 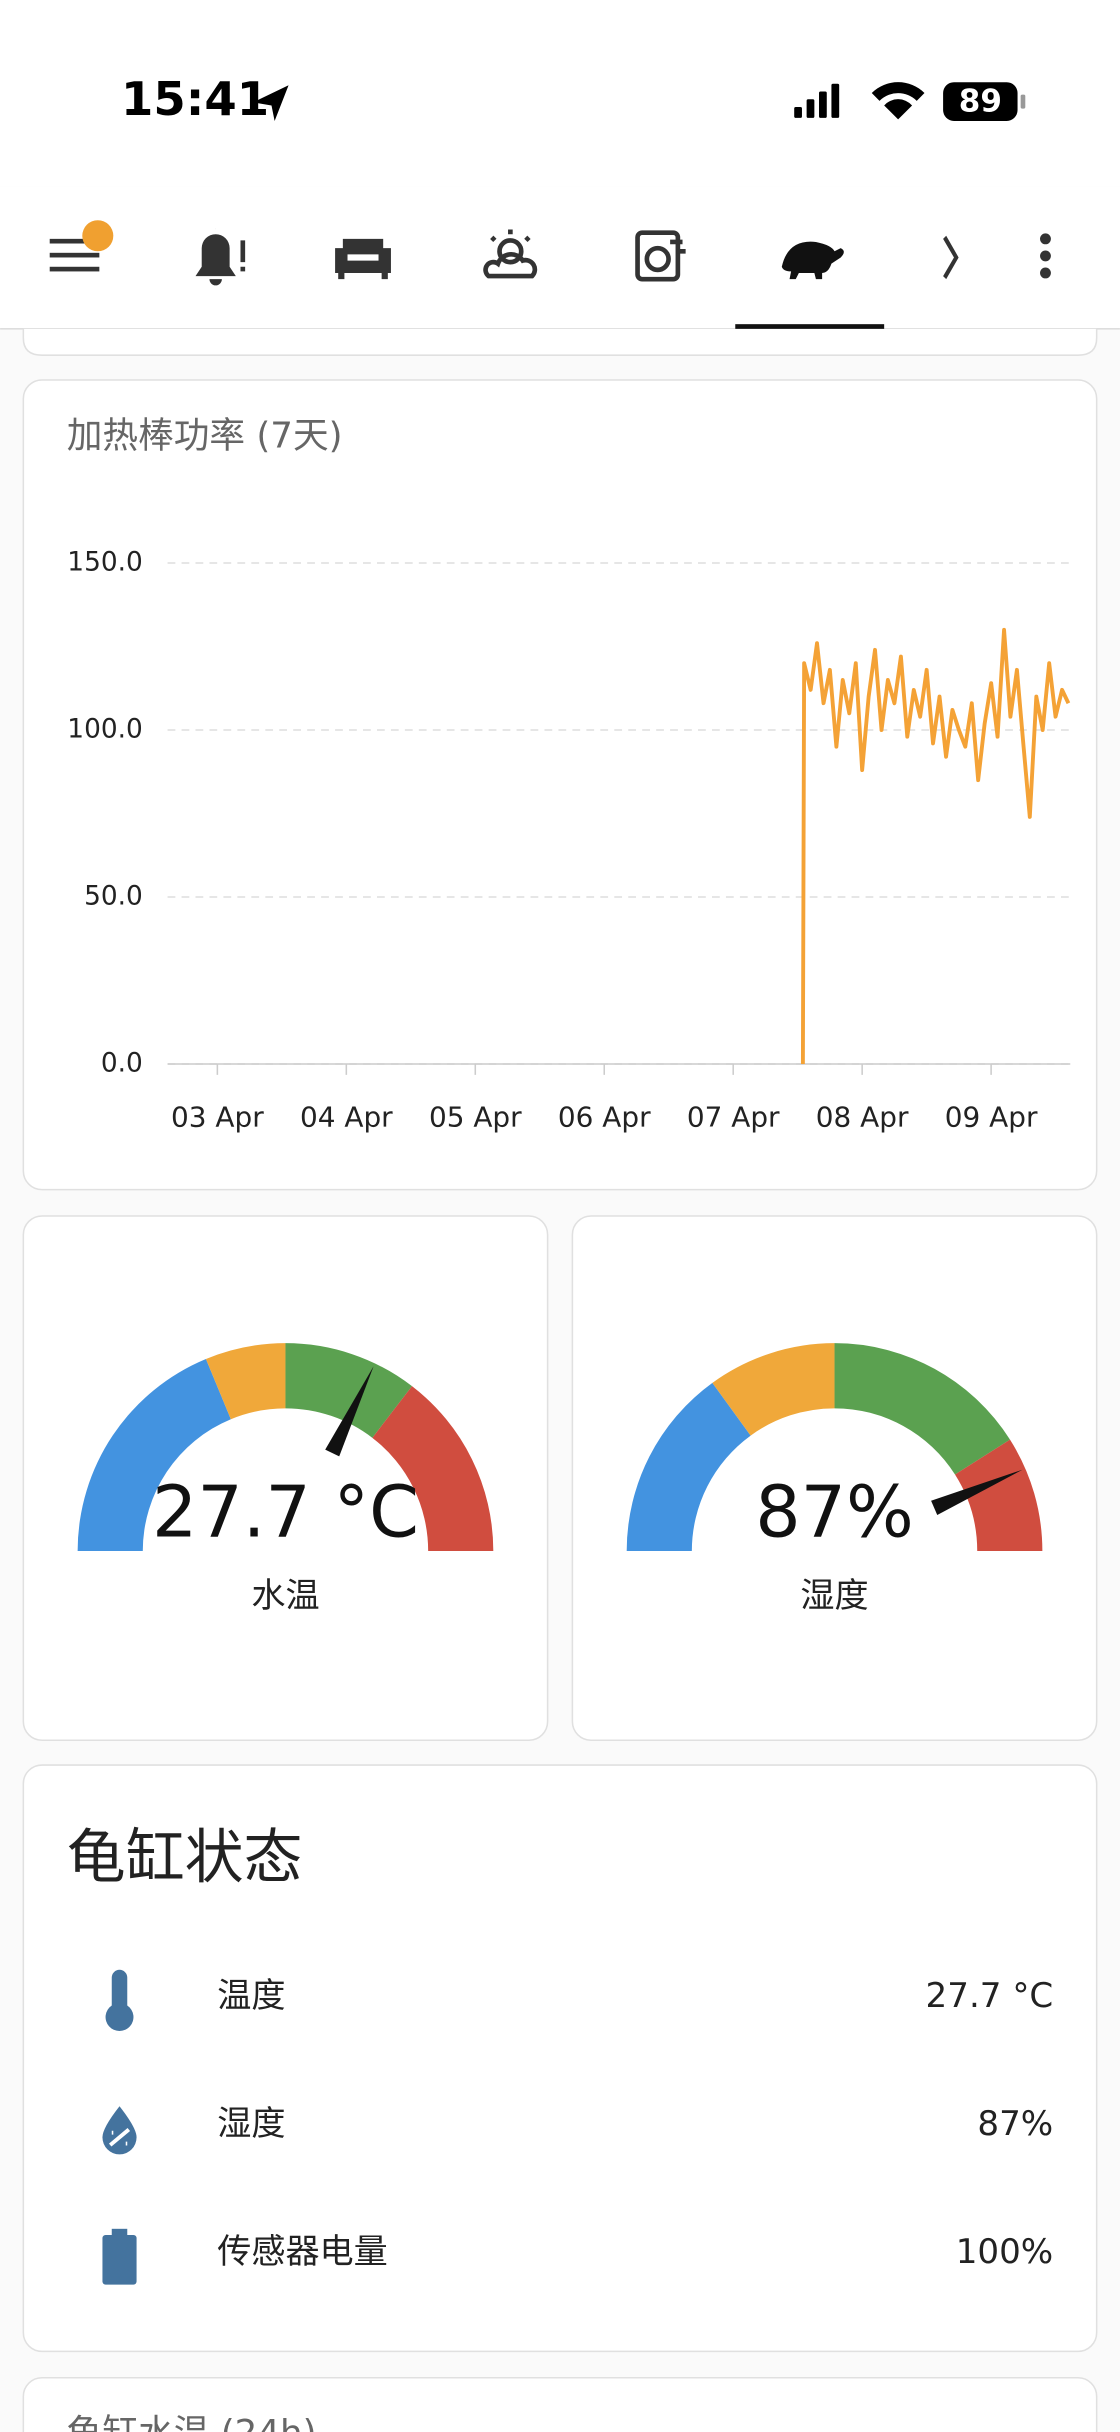 I want to click on gauge-name: 水温, so click(x=285, y=1596).